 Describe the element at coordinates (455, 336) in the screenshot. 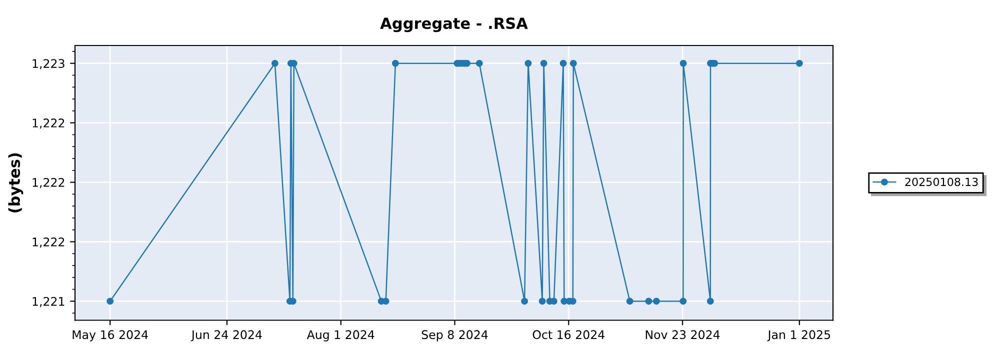

I see `x-tick-label: Sep 8 2024` at that location.